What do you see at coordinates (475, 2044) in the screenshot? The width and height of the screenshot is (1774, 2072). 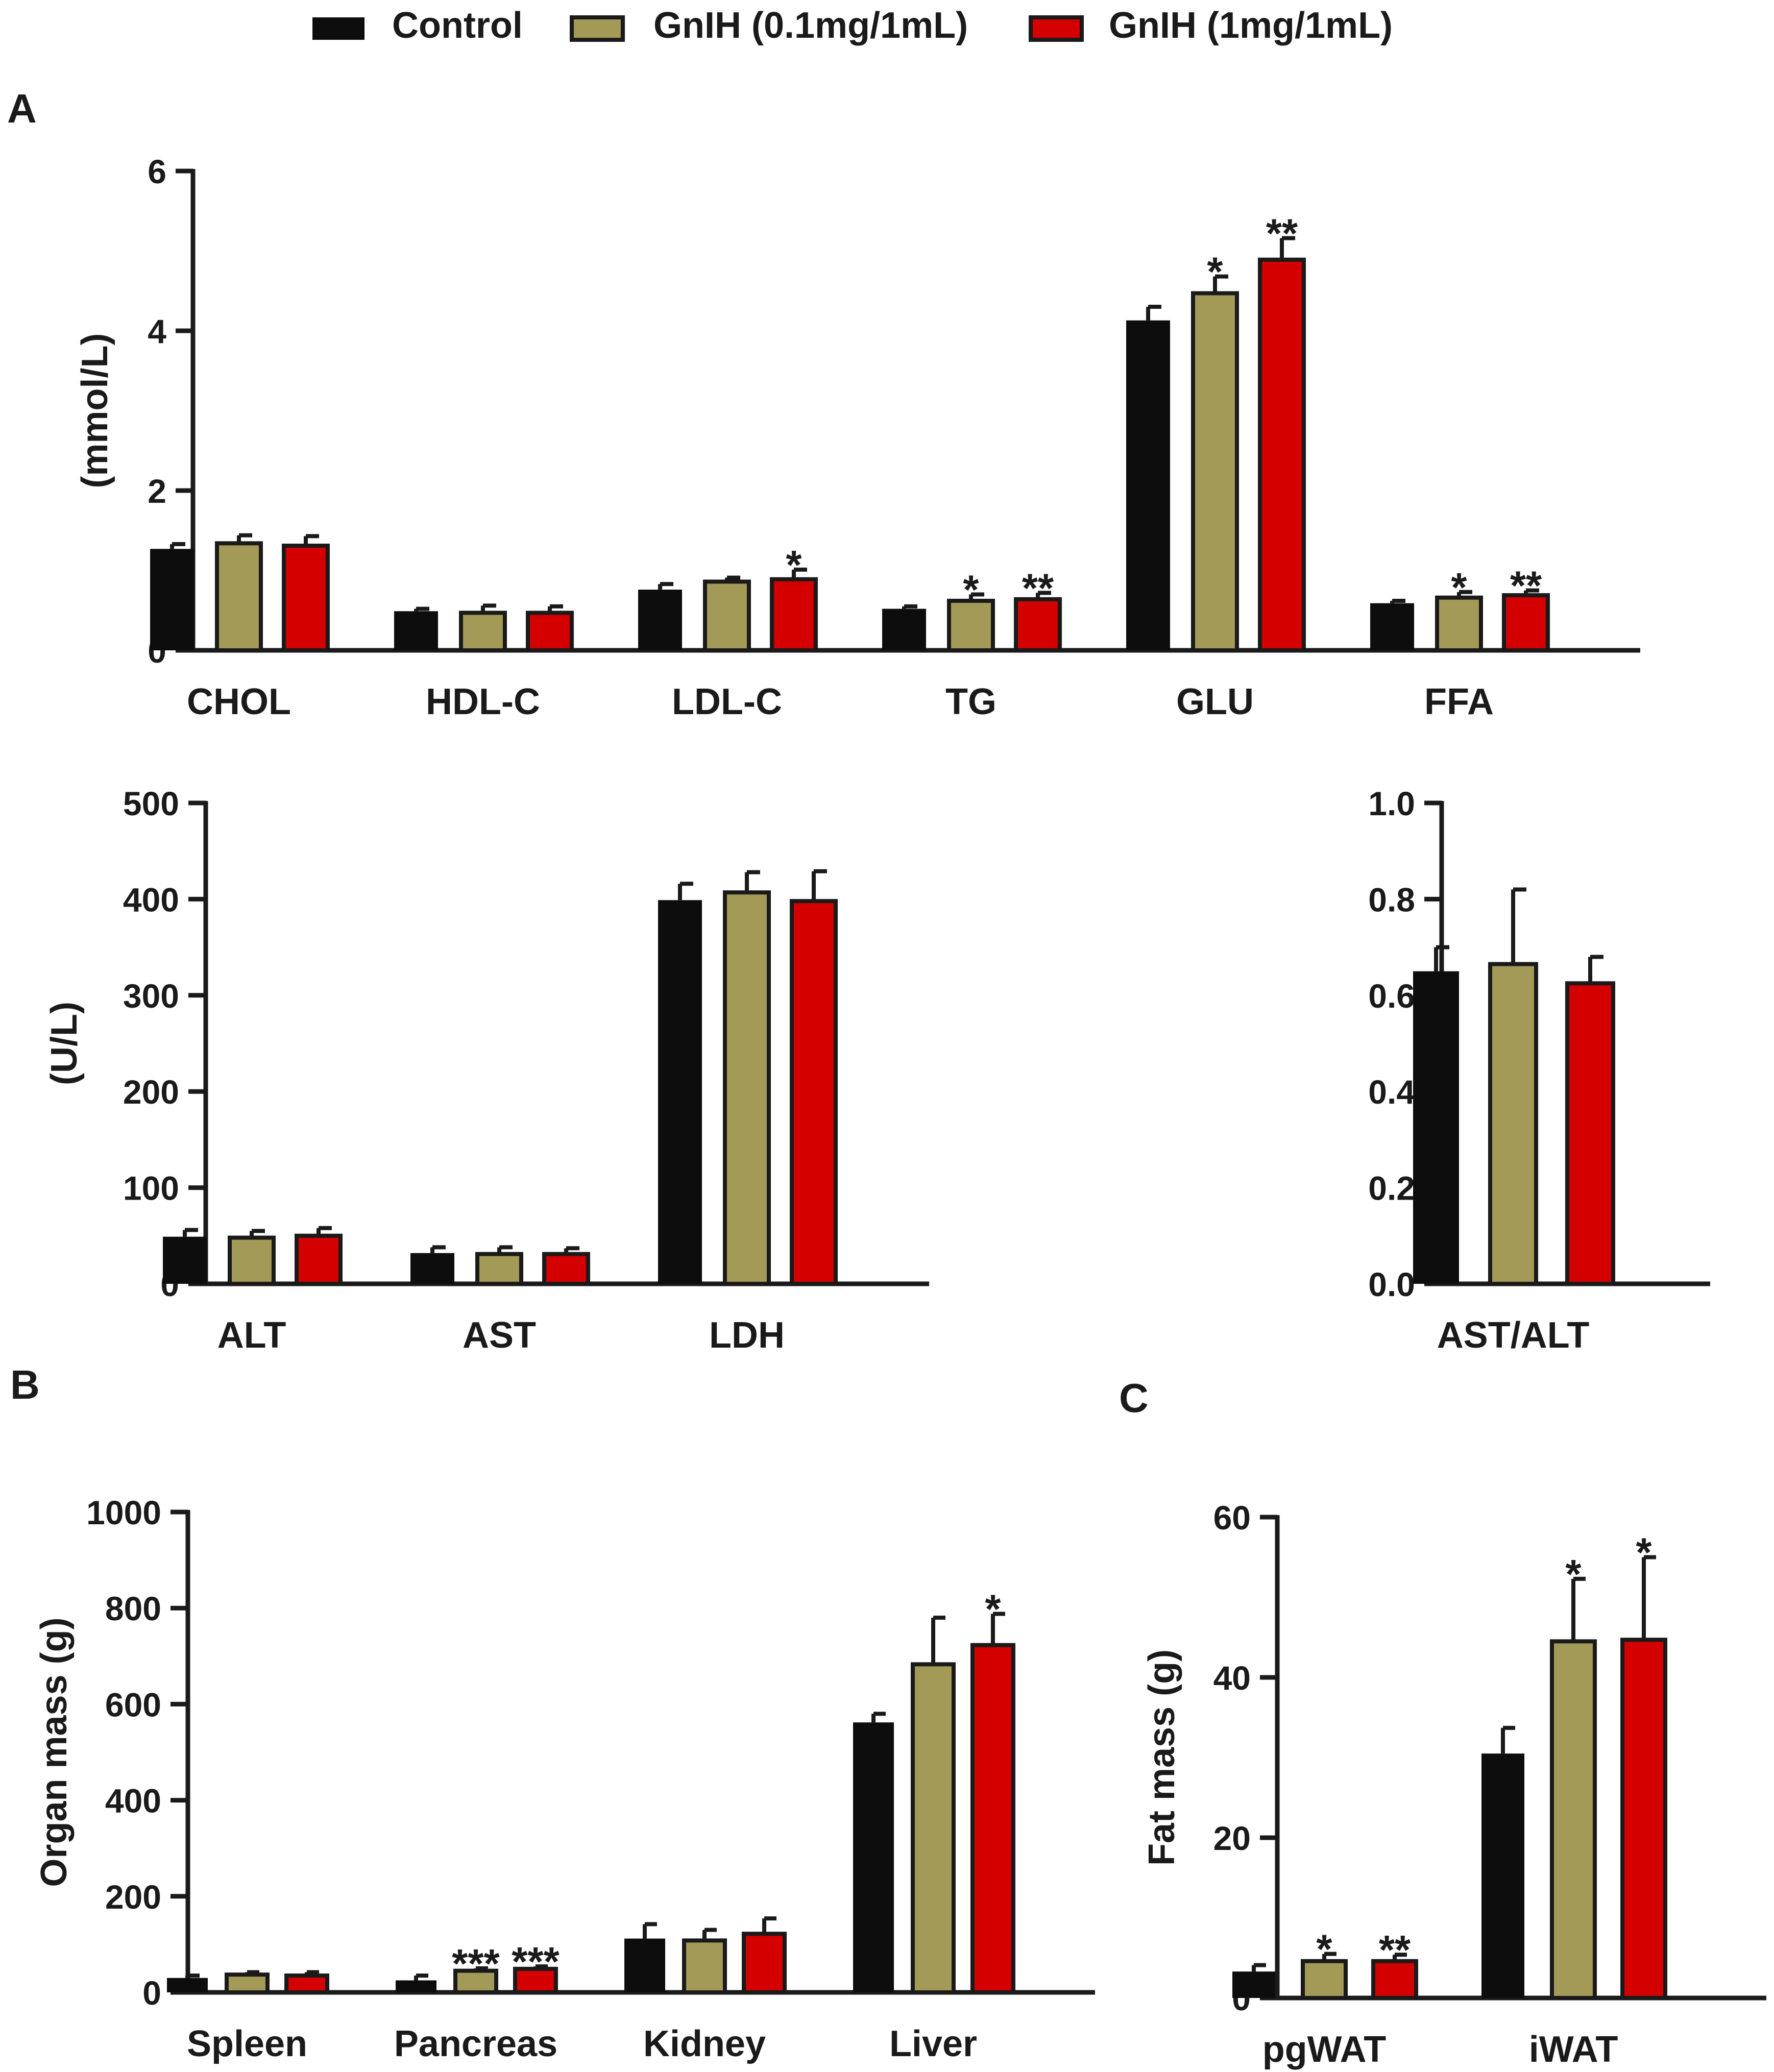 I see `x-category-label: Pancreas` at bounding box center [475, 2044].